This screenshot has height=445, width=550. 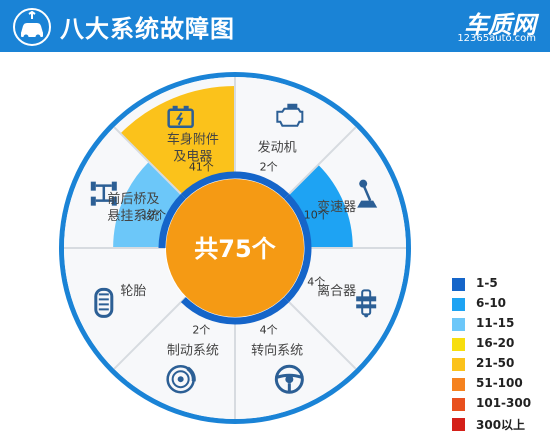 What do you see at coordinates (181, 379) in the screenshot?
I see `brake-disc-icon` at bounding box center [181, 379].